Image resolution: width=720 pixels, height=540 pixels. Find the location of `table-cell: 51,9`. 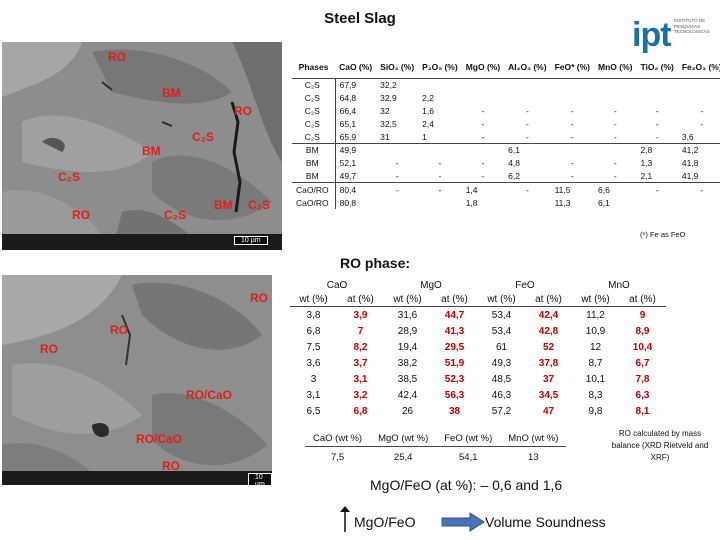

table-cell: 51,9 is located at coordinates (454, 363).